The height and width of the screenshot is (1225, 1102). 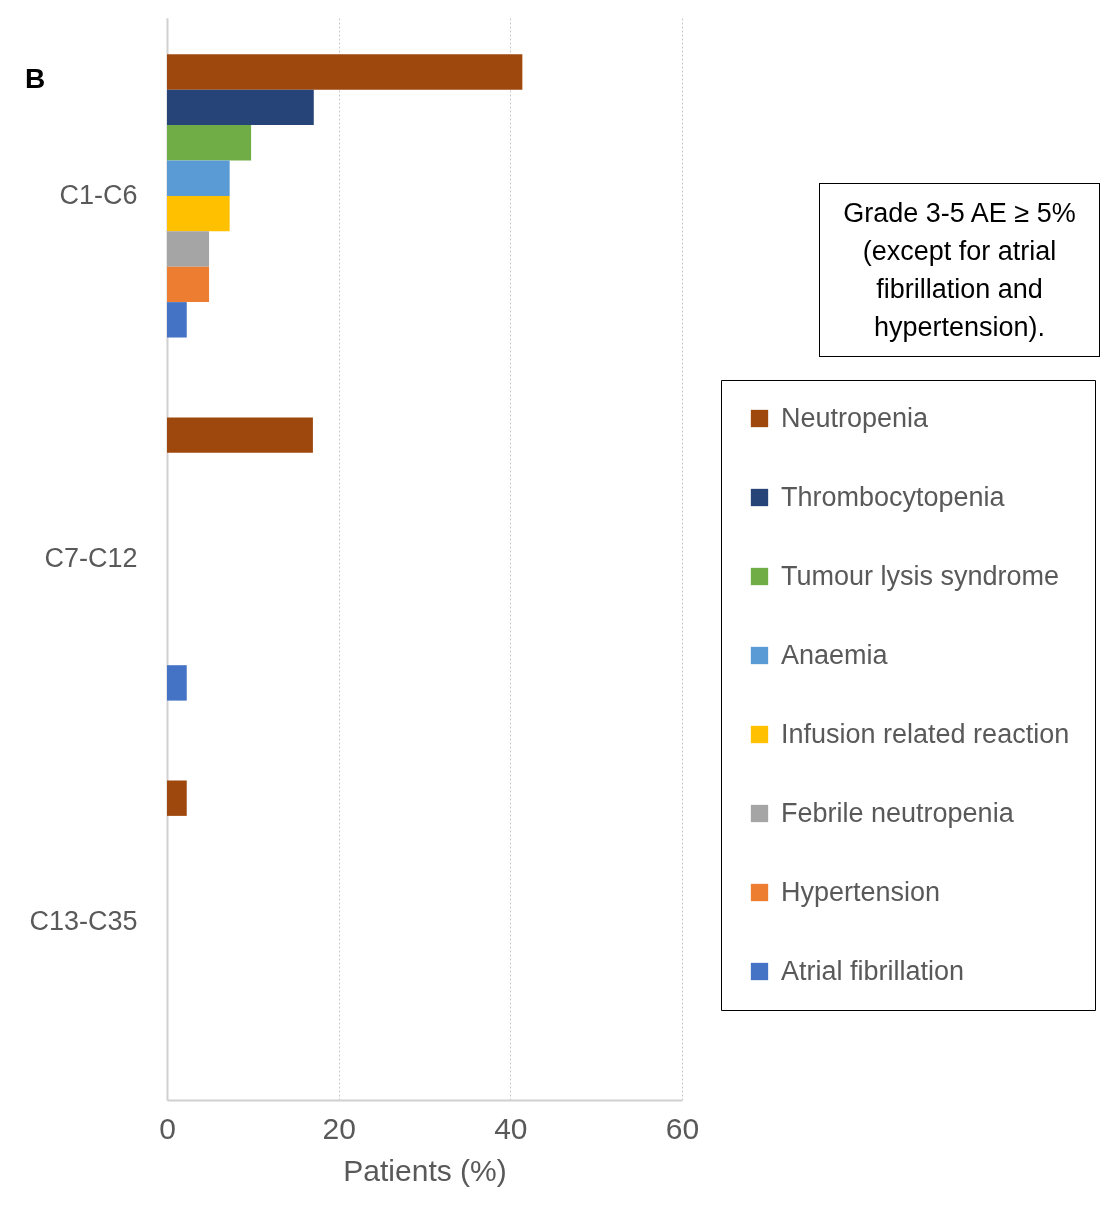 What do you see at coordinates (425, 1170) in the screenshot?
I see `x-axis-title: Patients (%)` at bounding box center [425, 1170].